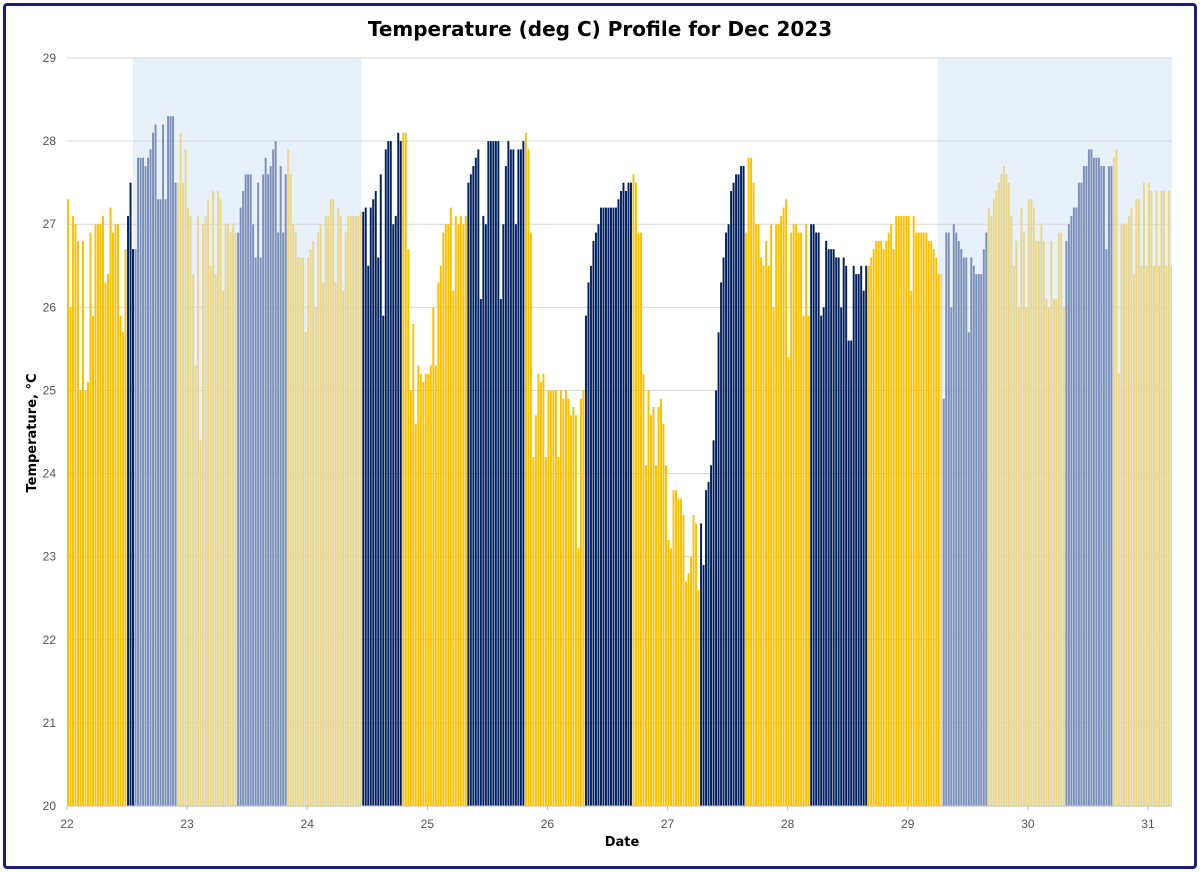  What do you see at coordinates (308, 824) in the screenshot?
I see `x-tick-label: 24` at bounding box center [308, 824].